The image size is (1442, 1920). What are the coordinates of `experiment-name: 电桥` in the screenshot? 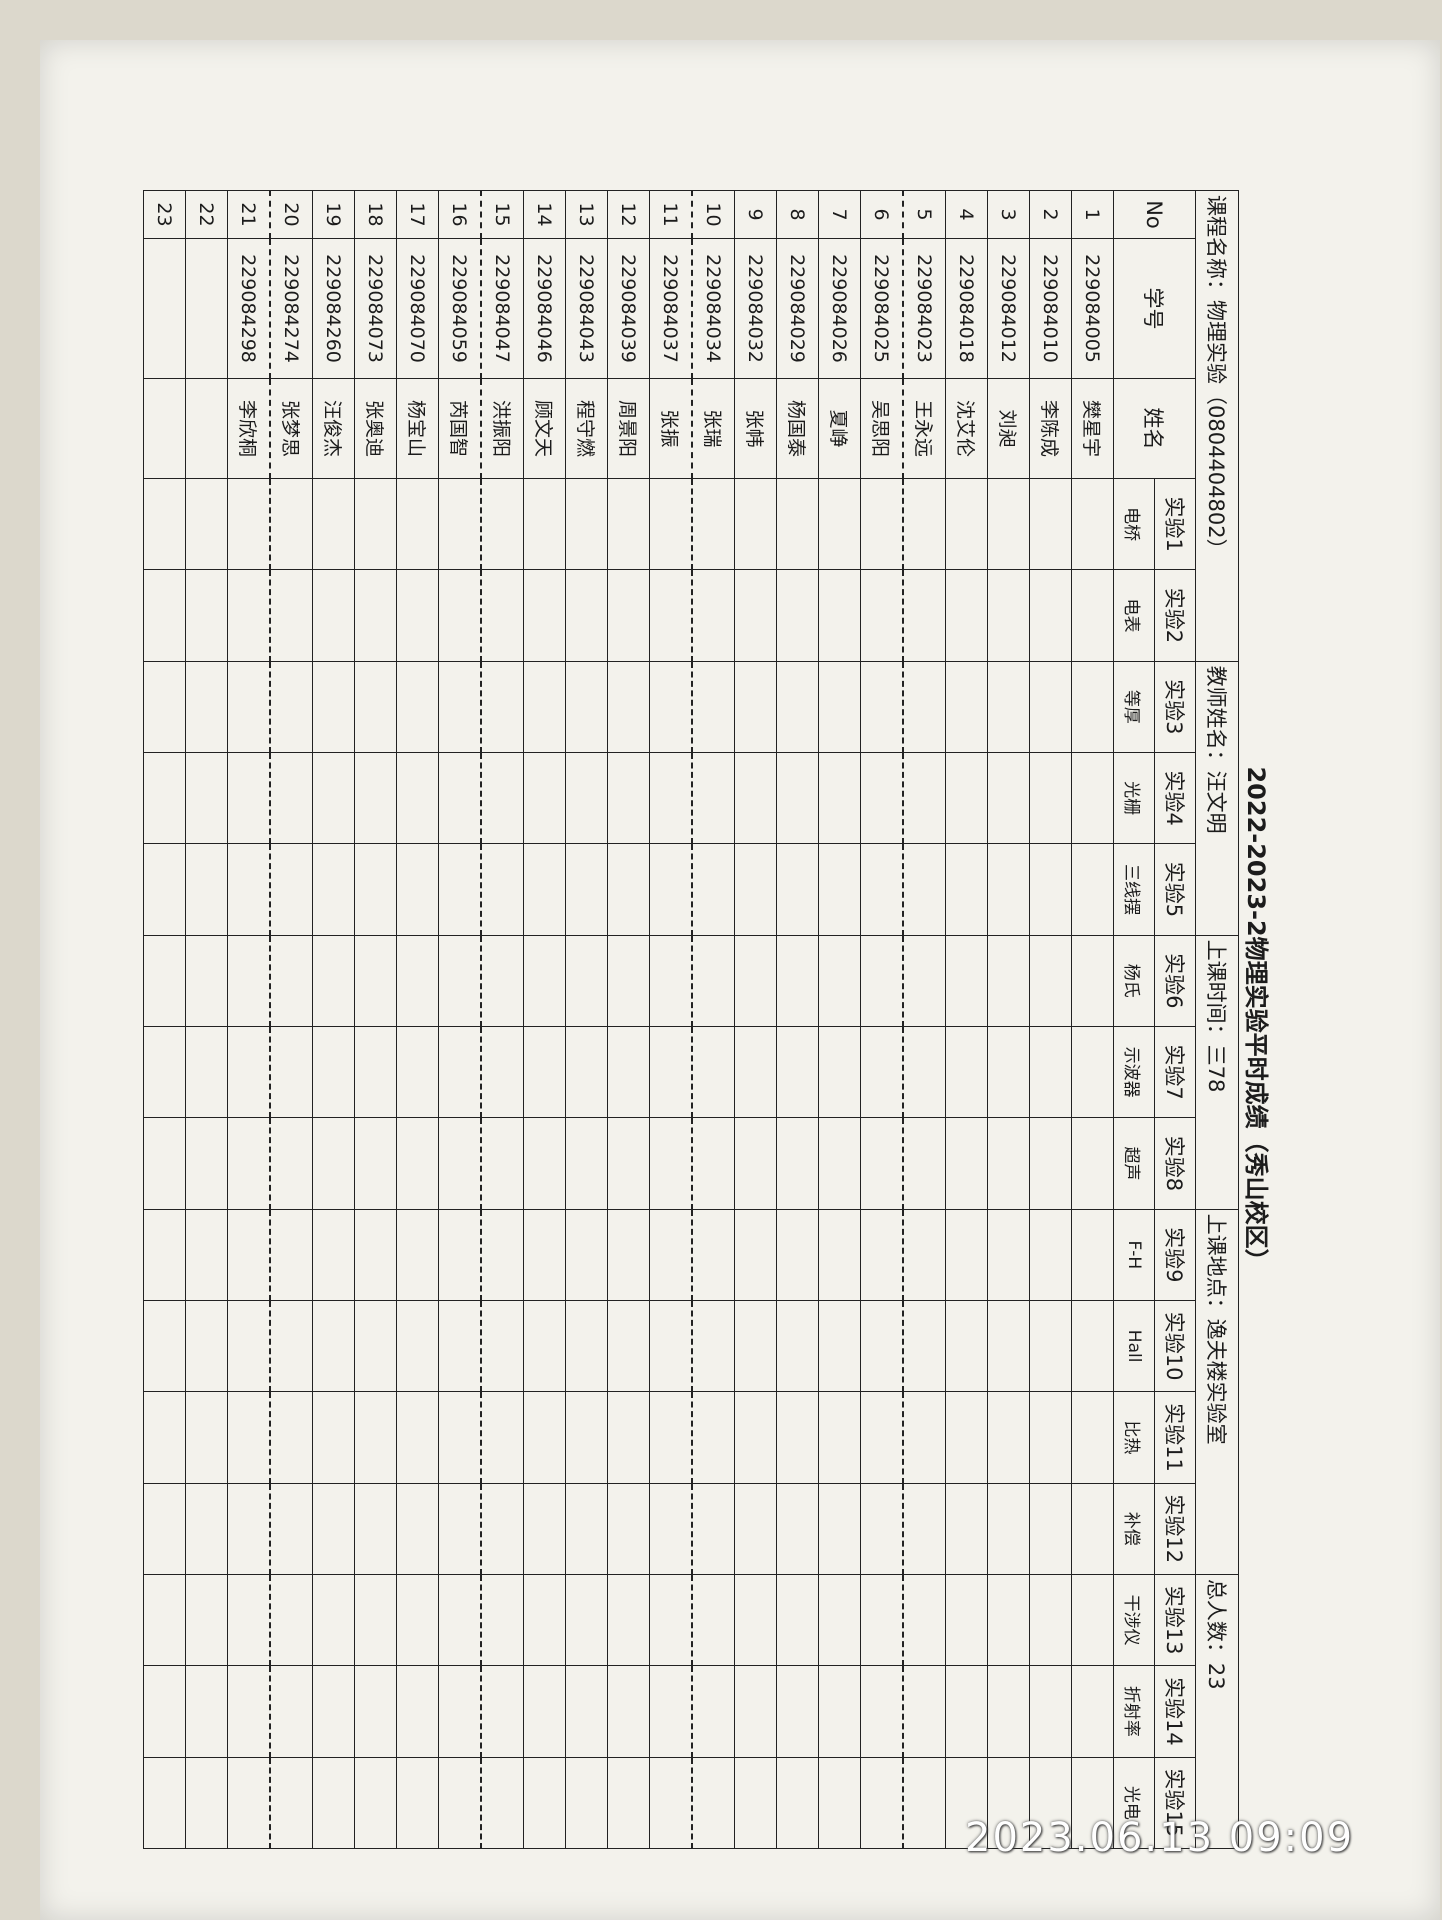 It's located at (1134, 524).